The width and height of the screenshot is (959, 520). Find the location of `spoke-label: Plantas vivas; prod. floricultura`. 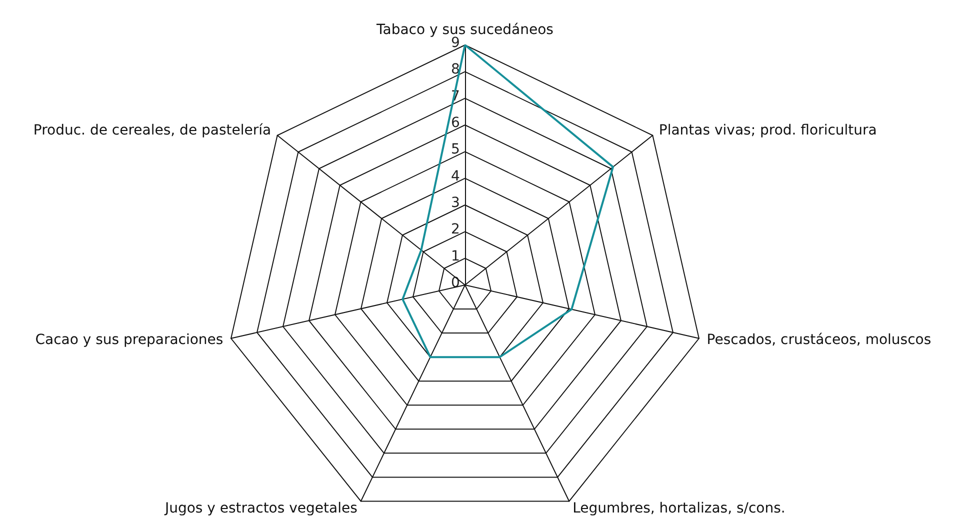

spoke-label: Plantas vivas; prod. floricultura is located at coordinates (767, 130).